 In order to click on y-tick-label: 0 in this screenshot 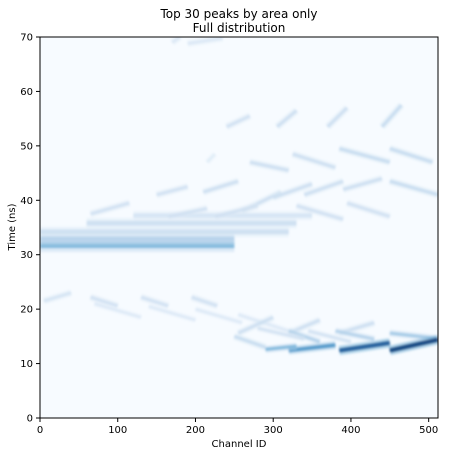, I will do `click(30, 419)`.